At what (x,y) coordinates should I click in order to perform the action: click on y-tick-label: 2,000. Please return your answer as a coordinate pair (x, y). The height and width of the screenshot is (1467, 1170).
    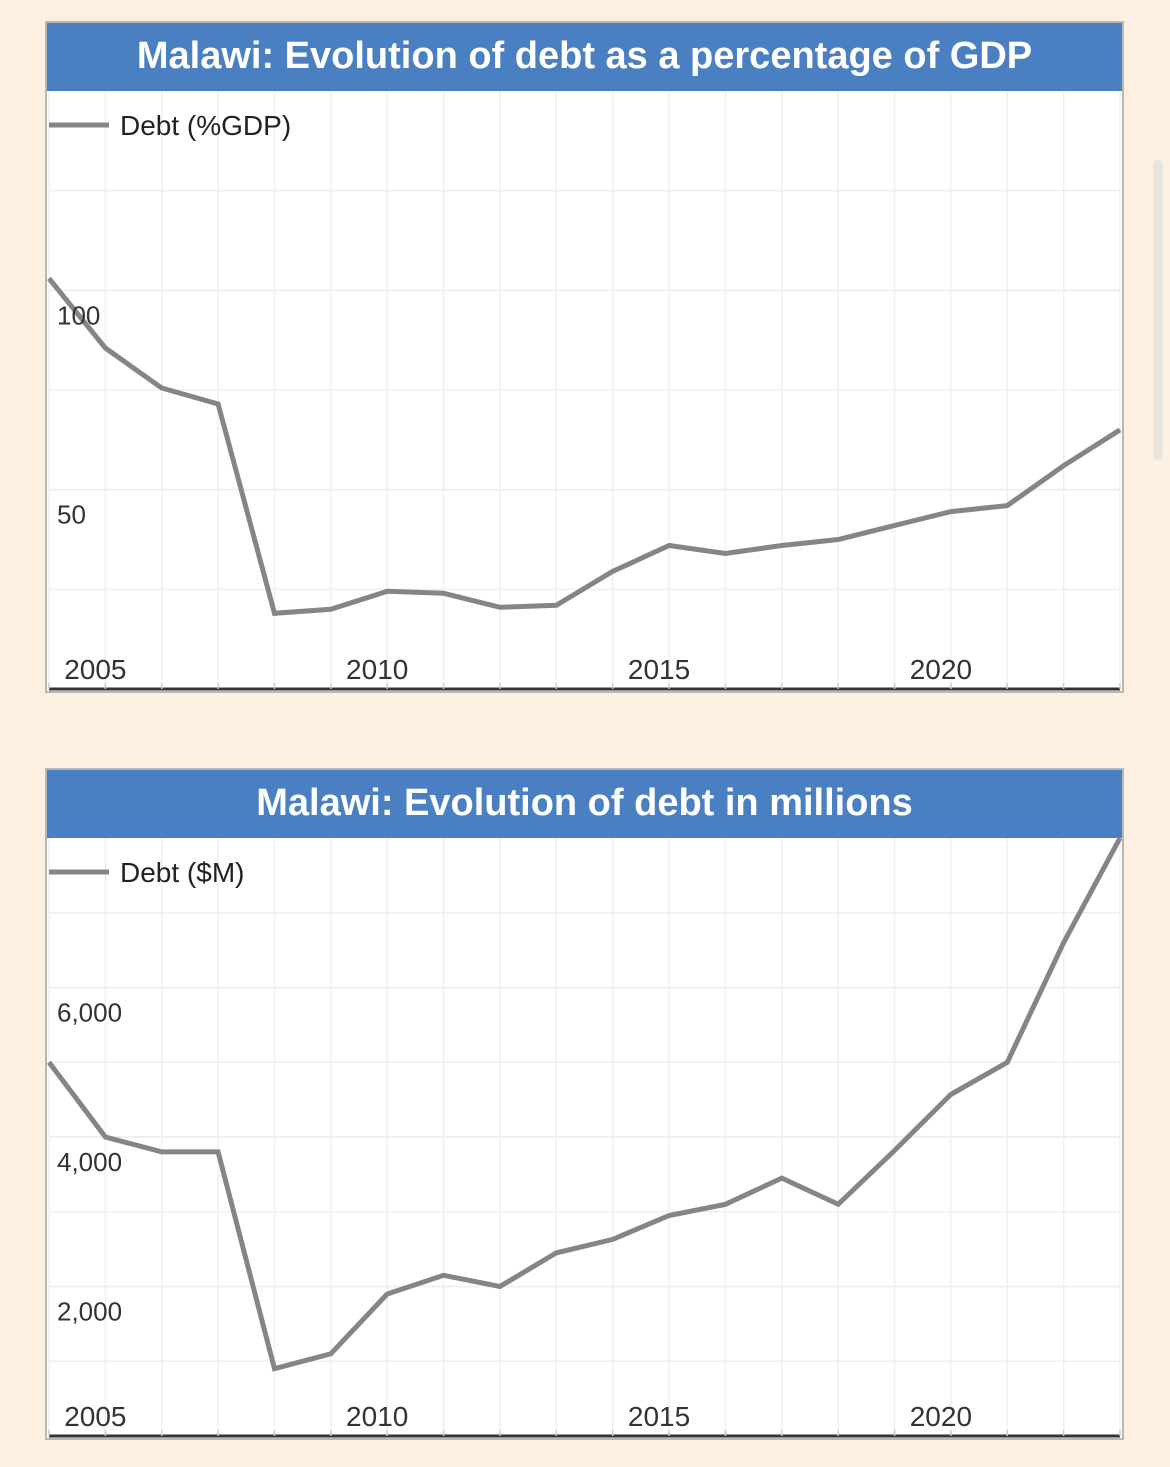
    Looking at the image, I should click on (89, 1312).